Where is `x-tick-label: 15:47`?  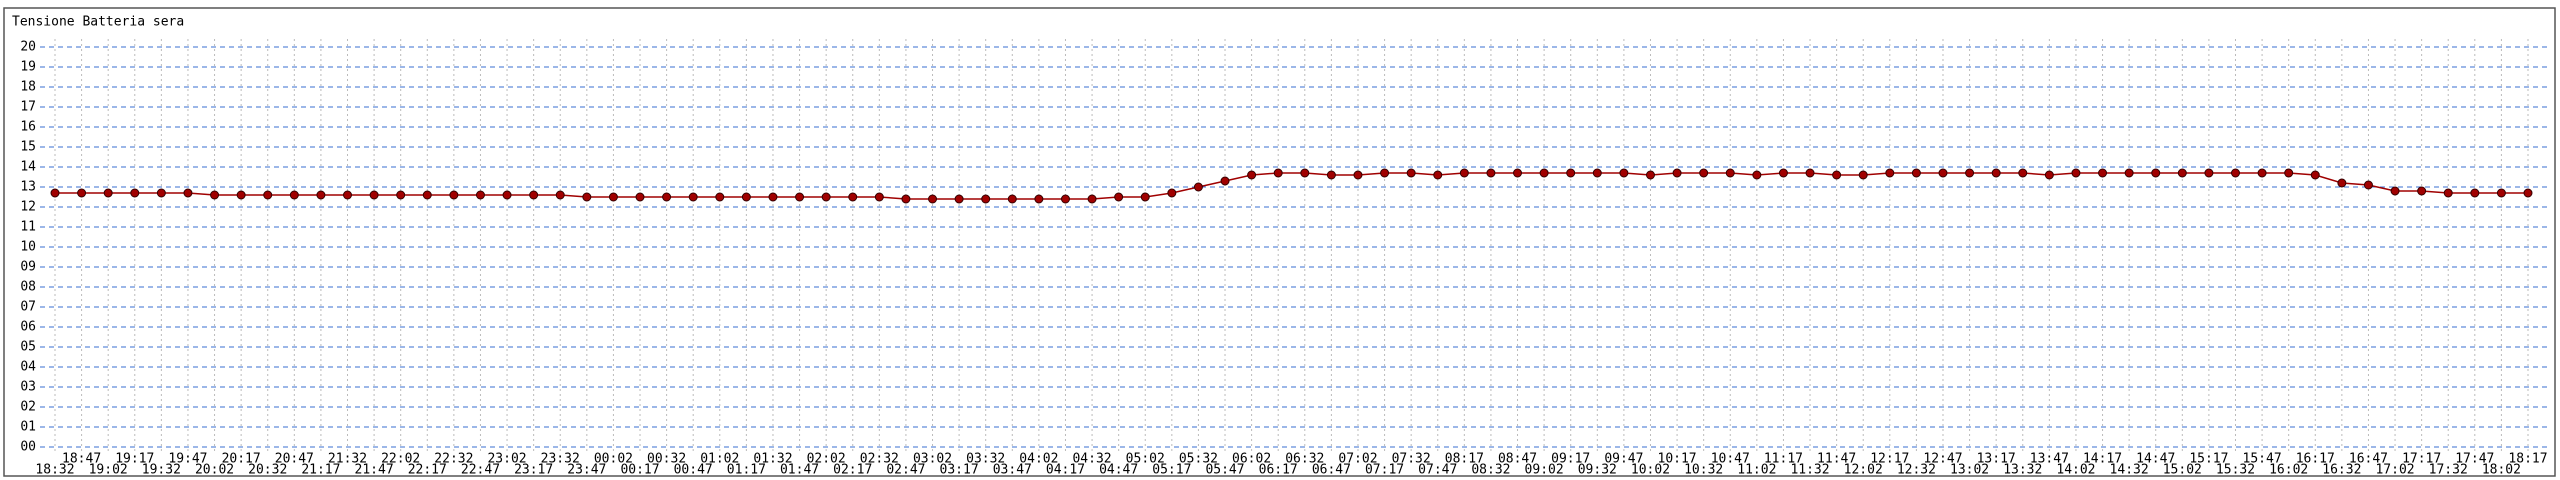 x-tick-label: 15:47 is located at coordinates (2262, 459).